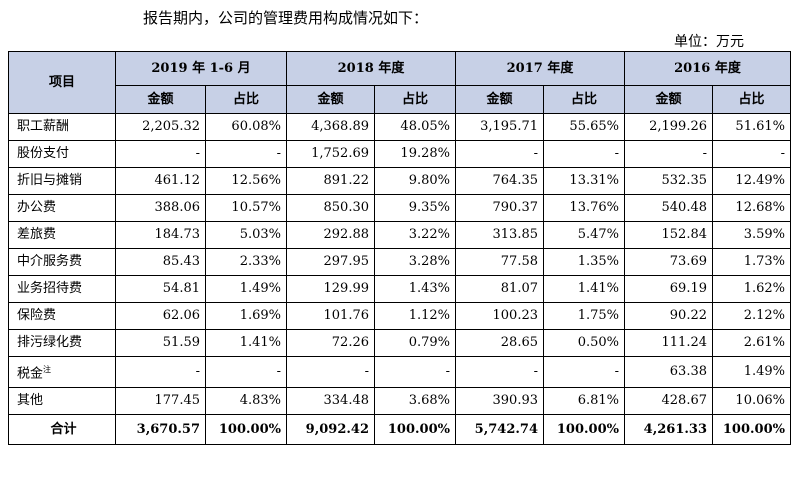 The width and height of the screenshot is (800, 478). Describe the element at coordinates (668, 208) in the screenshot. I see `amount-cell: 540.48` at that location.